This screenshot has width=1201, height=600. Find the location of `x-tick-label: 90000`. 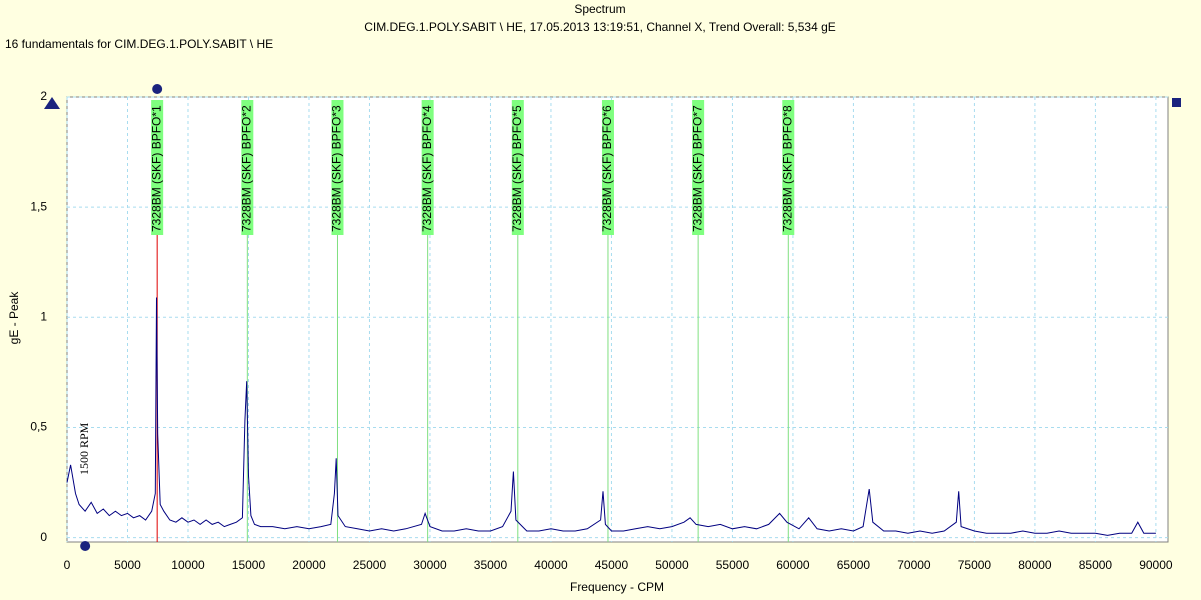

x-tick-label: 90000 is located at coordinates (1156, 565).